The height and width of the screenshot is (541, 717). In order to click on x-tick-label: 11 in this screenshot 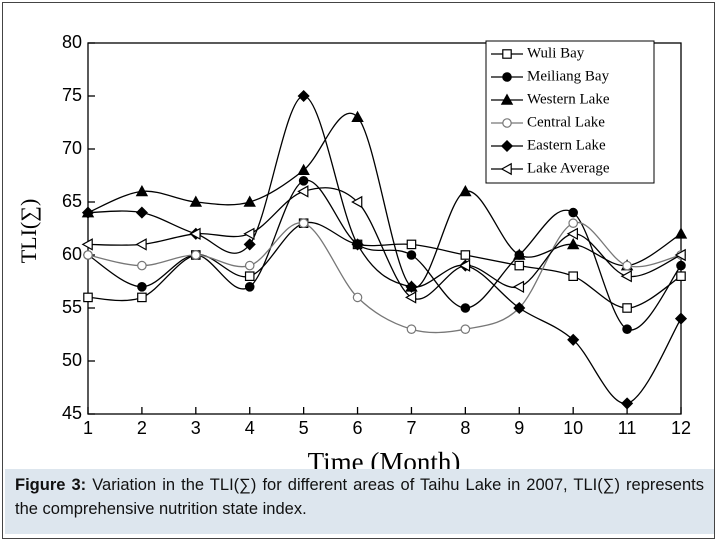, I will do `click(627, 428)`.